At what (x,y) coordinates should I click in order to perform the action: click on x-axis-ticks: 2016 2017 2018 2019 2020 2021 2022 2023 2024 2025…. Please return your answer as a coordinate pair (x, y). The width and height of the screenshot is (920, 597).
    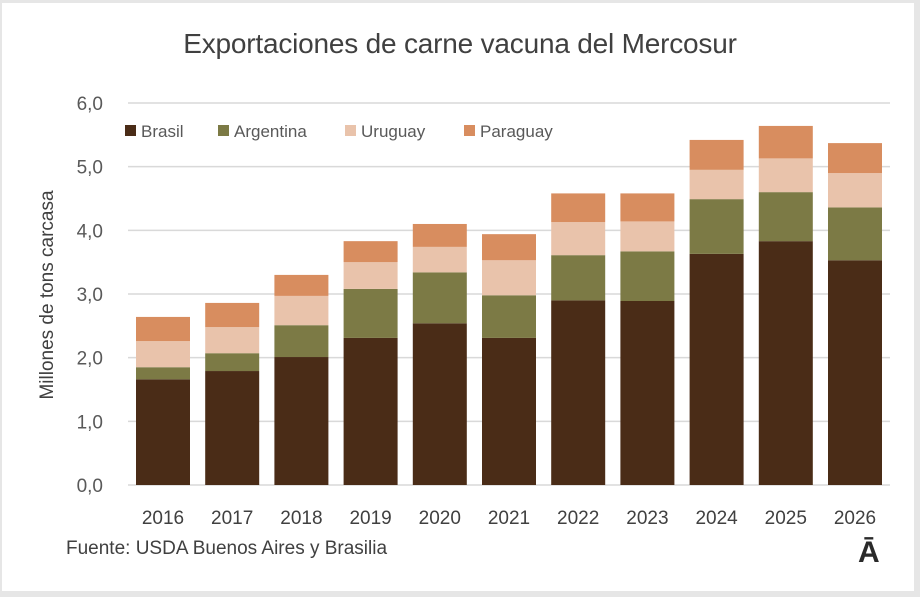
    Looking at the image, I should click on (509, 518).